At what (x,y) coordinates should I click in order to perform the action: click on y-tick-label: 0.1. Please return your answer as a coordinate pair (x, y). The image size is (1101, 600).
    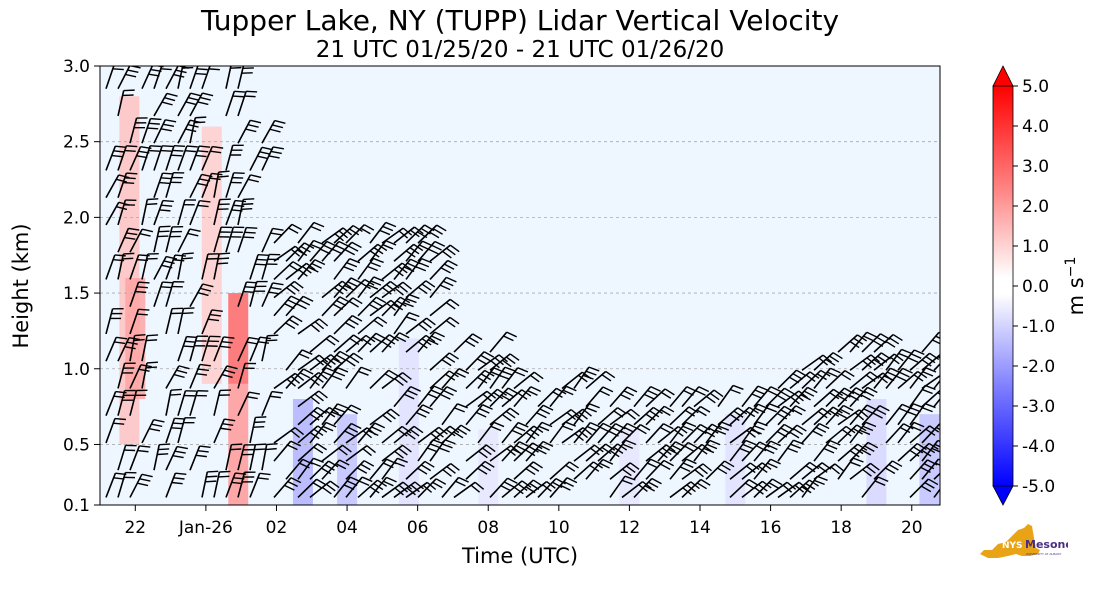
    Looking at the image, I should click on (76, 506).